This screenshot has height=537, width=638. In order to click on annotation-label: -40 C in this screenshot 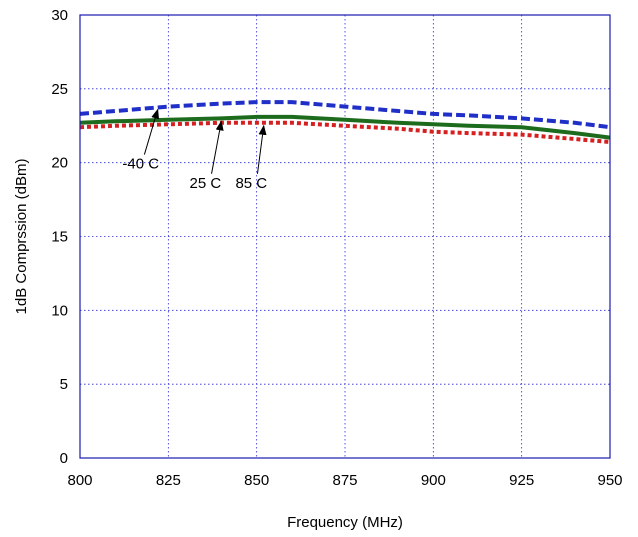, I will do `click(140, 164)`.